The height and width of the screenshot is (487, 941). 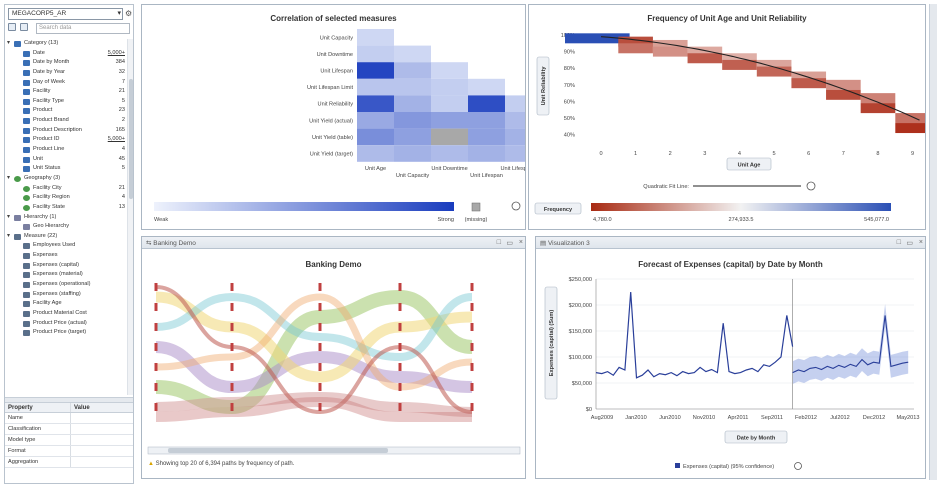 What do you see at coordinates (67, 92) in the screenshot?
I see `tree-item: Facility 21` at bounding box center [67, 92].